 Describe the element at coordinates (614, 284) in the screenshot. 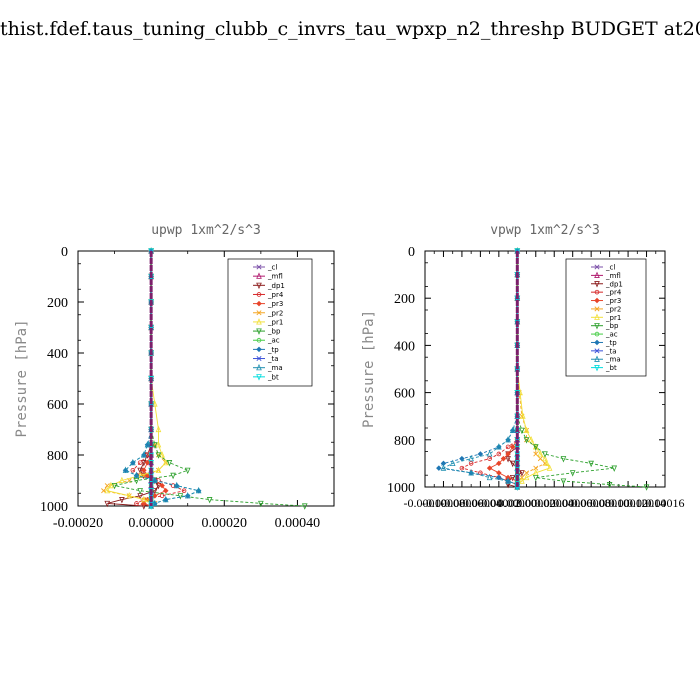

I see `legend-entry: _dp1` at that location.